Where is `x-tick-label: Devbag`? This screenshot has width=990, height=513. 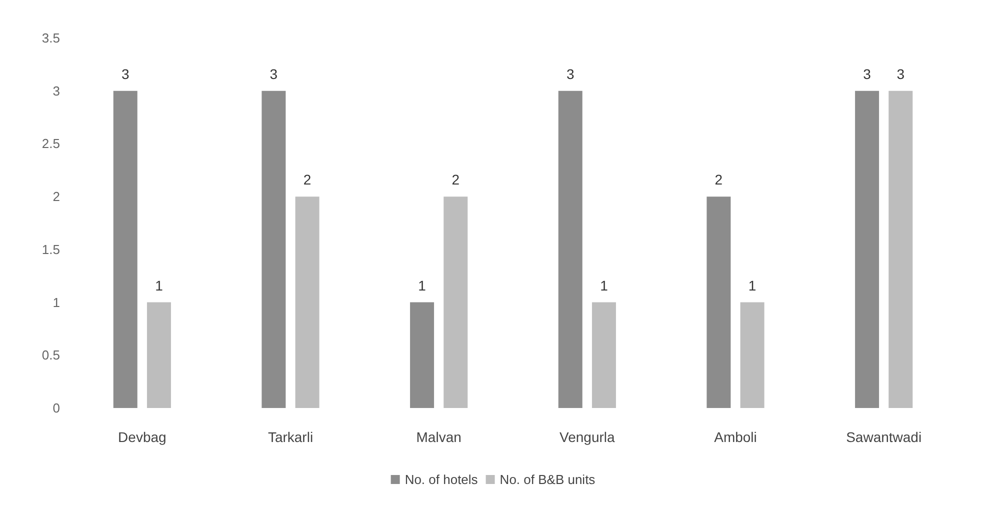 x-tick-label: Devbag is located at coordinates (142, 437).